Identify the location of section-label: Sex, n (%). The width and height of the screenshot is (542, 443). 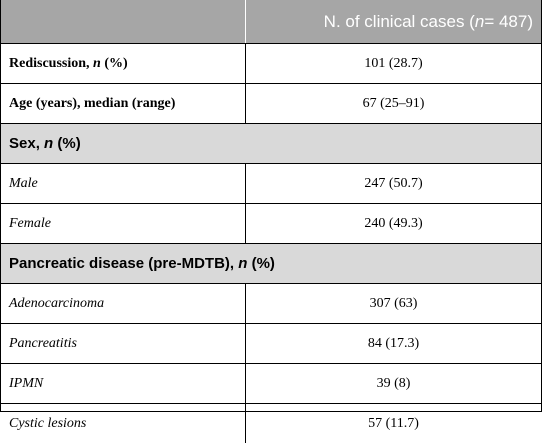
(41, 143).